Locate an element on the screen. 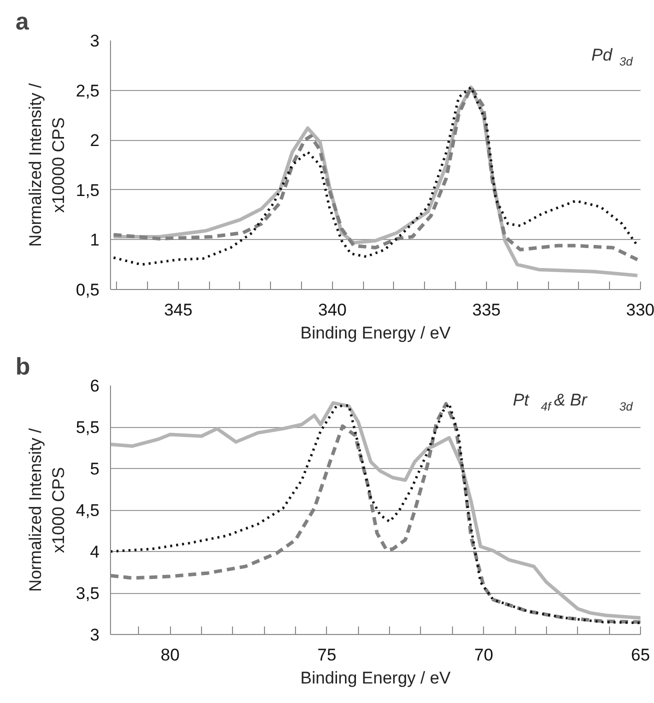 This screenshot has height=703, width=654. y-axis-title: Normalized Intensity / x10000 CPS is located at coordinates (47, 165).